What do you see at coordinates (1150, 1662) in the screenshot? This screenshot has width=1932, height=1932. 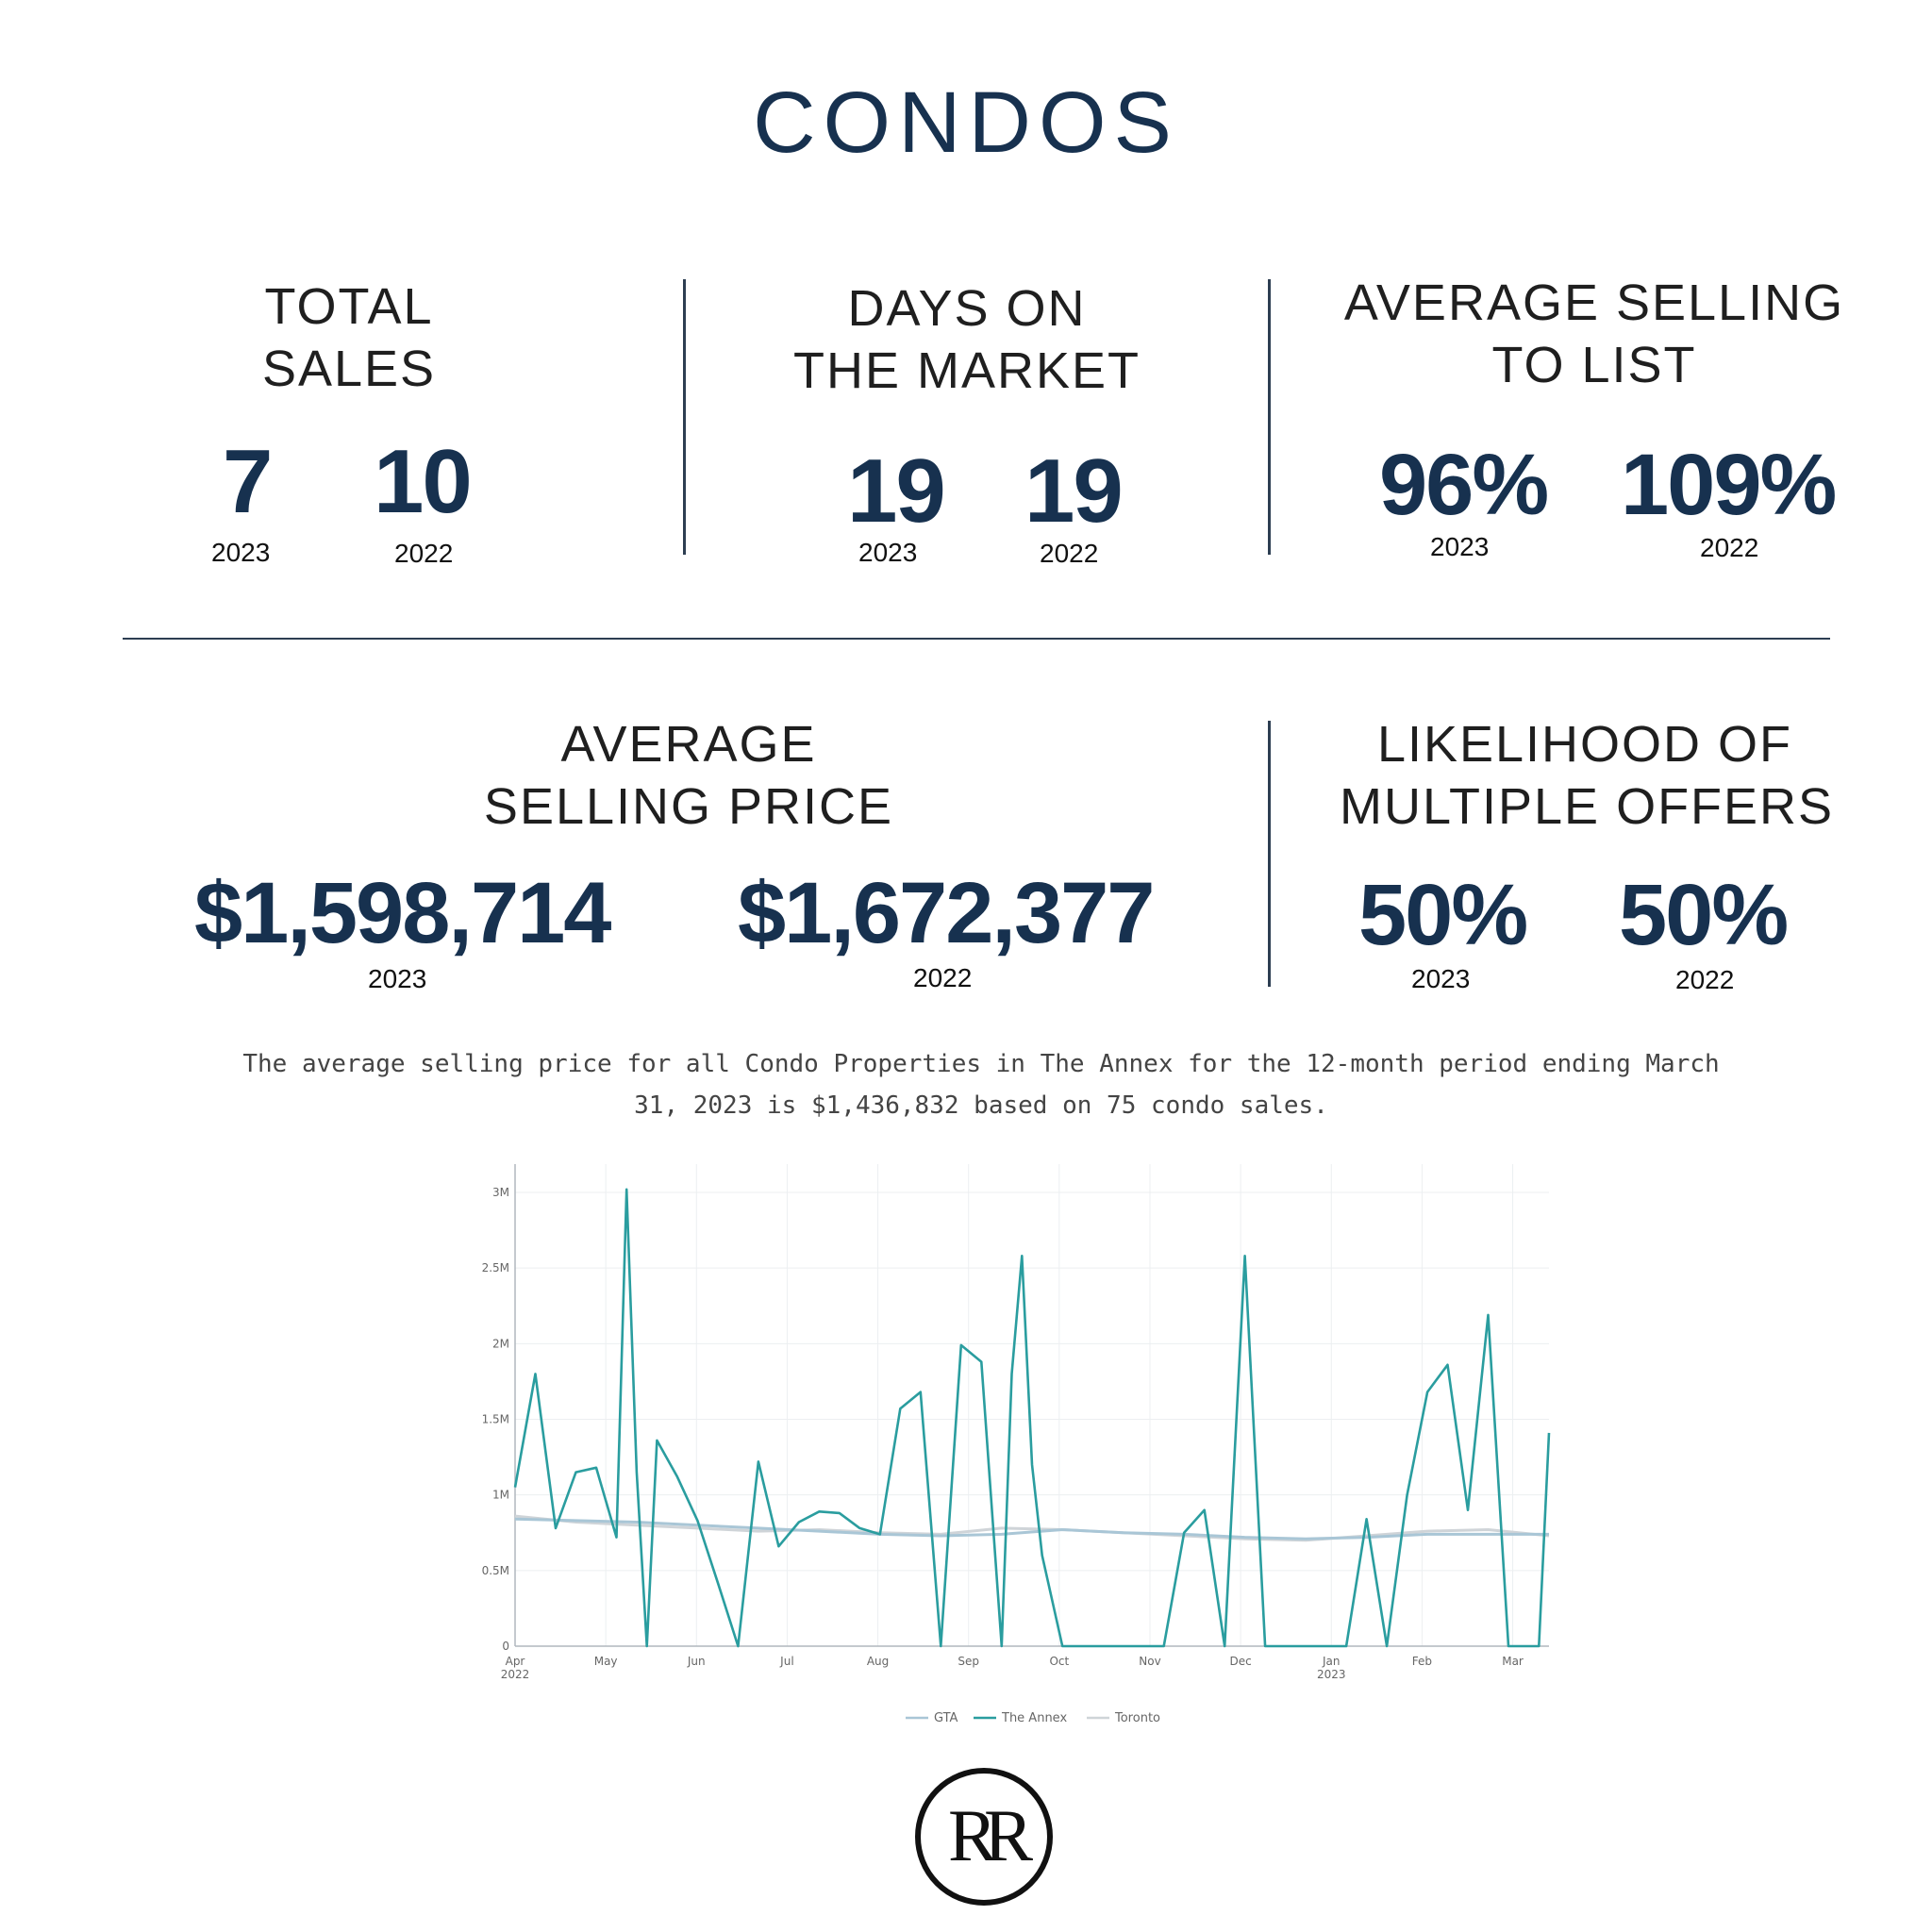 I see `x-tick-label: Nov` at bounding box center [1150, 1662].